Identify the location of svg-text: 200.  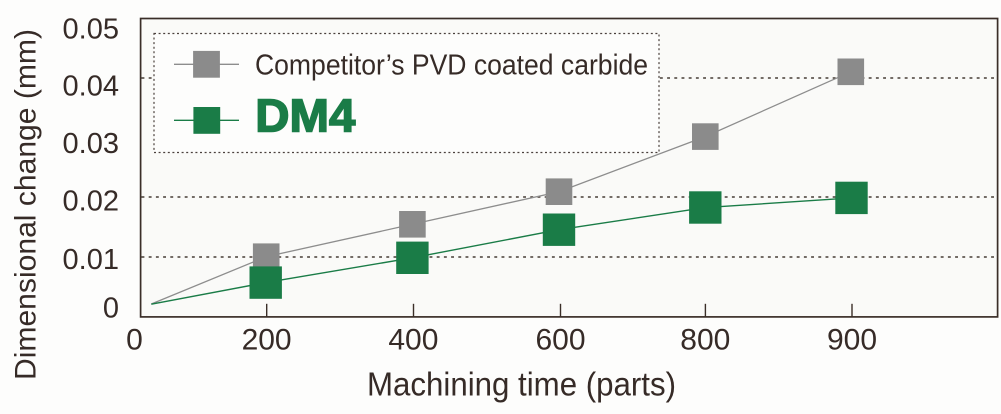
(267, 340).